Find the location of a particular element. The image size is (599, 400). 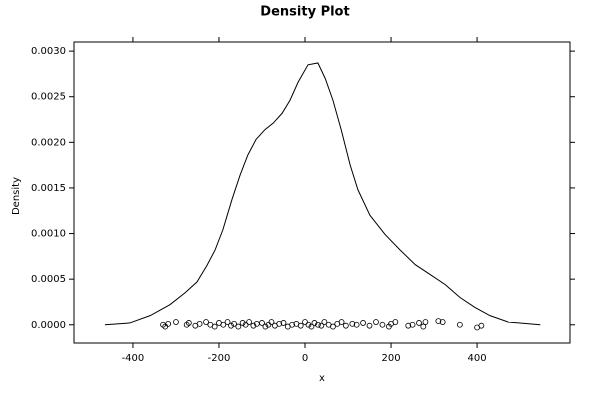

y-tick-label: 0.0025 is located at coordinates (48, 97).